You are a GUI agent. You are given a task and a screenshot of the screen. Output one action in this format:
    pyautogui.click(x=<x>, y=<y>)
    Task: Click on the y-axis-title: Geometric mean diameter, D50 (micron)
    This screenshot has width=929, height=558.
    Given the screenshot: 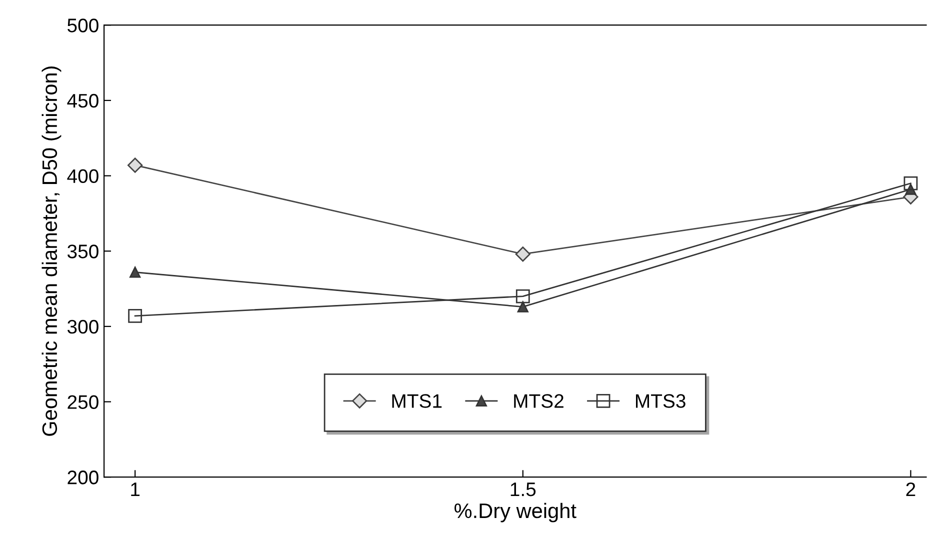 What is the action you would take?
    pyautogui.click(x=52, y=251)
    